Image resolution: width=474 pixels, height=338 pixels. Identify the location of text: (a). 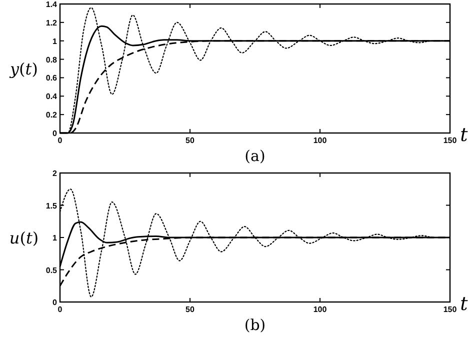
(255, 156).